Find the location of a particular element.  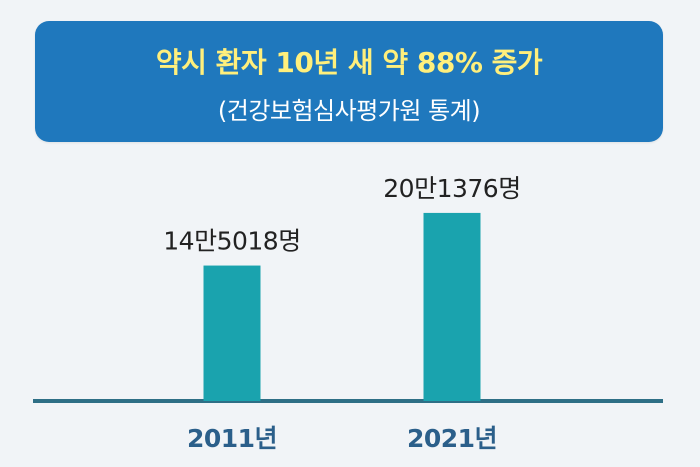

value-label-1: 20만1376명 is located at coordinates (451, 188).